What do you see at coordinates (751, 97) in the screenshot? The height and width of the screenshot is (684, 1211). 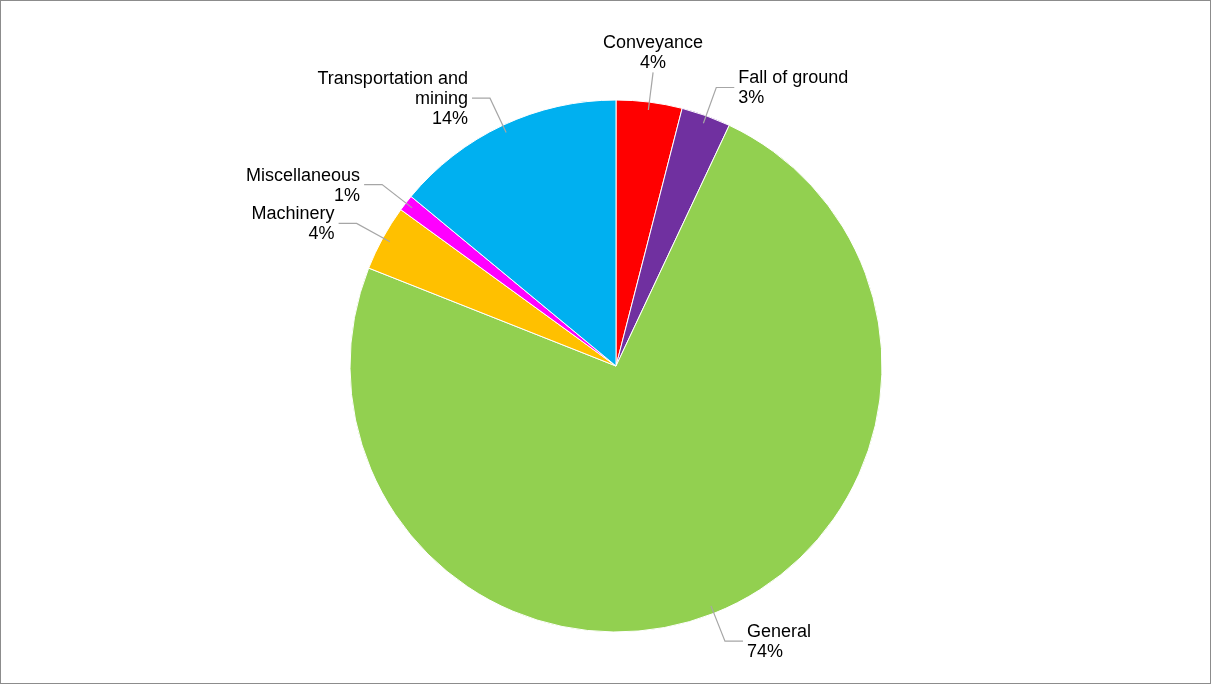 I see `data-label: 3%` at bounding box center [751, 97].